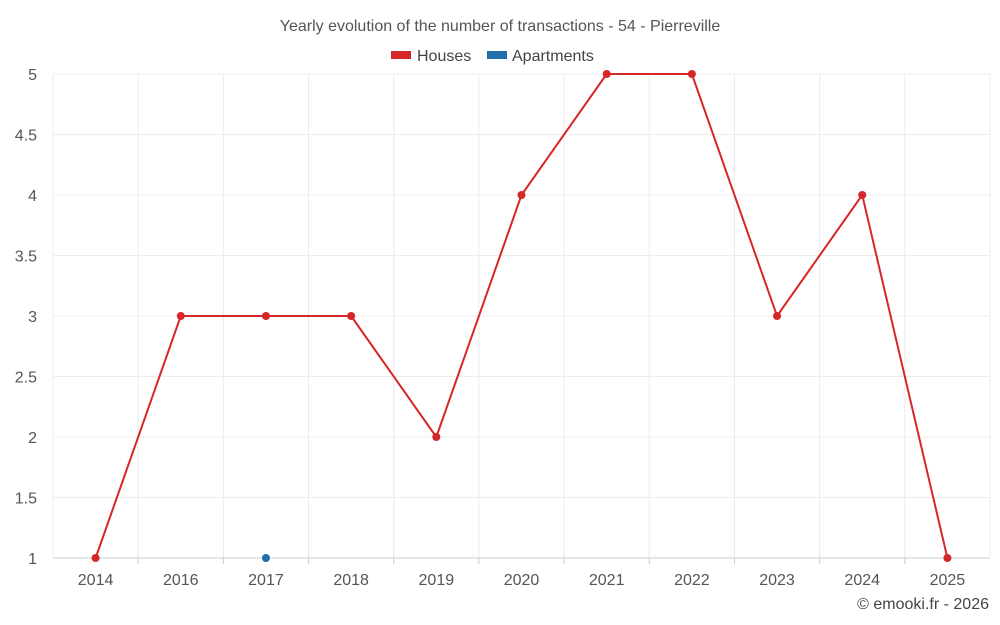  Describe the element at coordinates (181, 580) in the screenshot. I see `x-tick-label: 2016` at that location.